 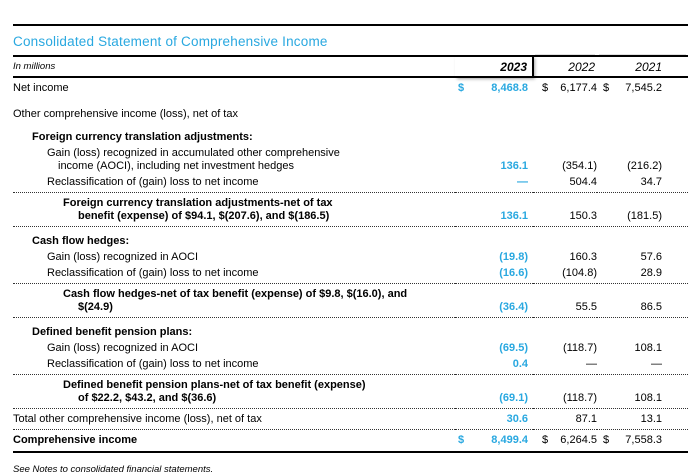 I want to click on value-2023: (36.4), so click(x=494, y=300).